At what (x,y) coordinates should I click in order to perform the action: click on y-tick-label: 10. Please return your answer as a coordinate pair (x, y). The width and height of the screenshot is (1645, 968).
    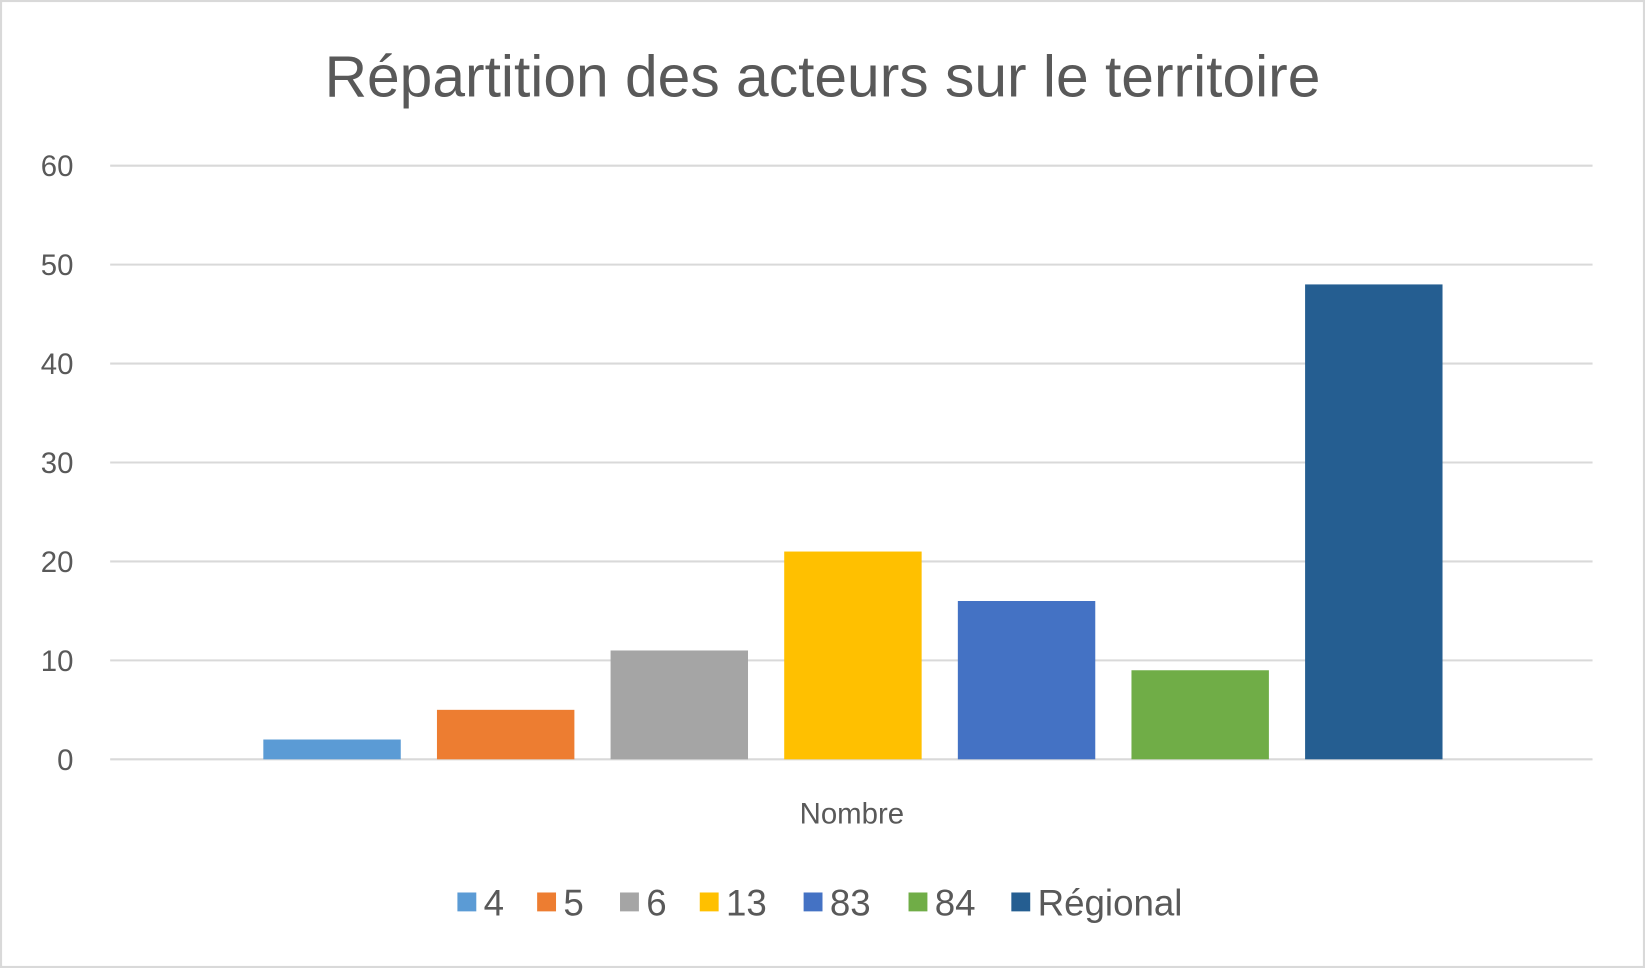
    Looking at the image, I should click on (57, 661).